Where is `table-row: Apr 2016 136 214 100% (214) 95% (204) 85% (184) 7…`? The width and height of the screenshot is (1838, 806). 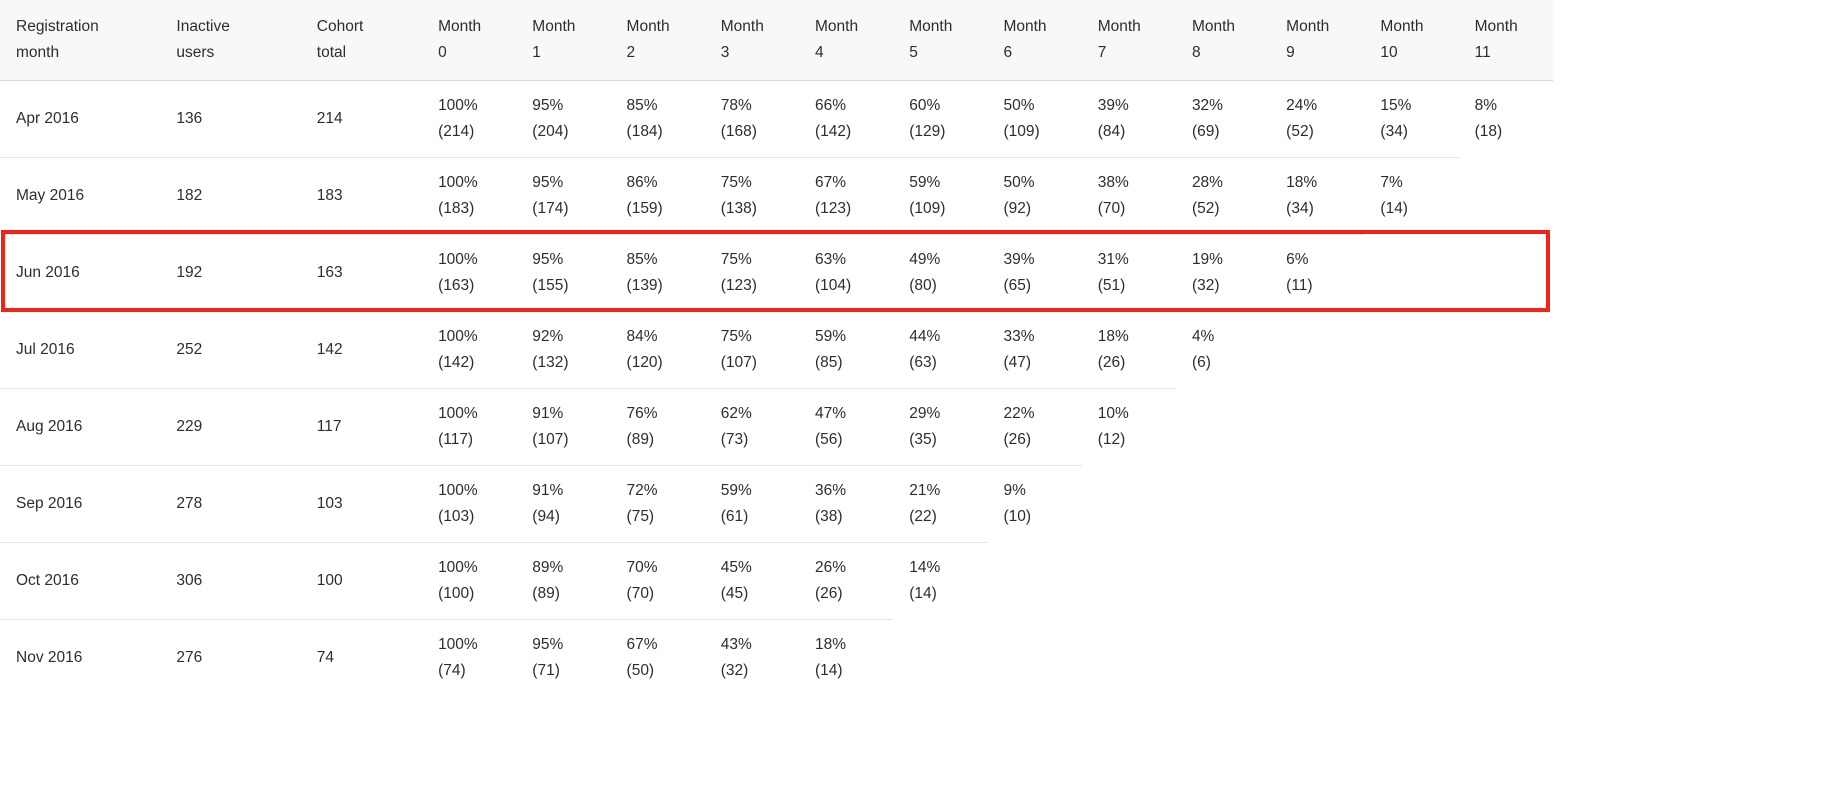
table-row: Apr 2016 136 214 100% (214) 95% (204) 85% (184) 7… is located at coordinates (776, 119).